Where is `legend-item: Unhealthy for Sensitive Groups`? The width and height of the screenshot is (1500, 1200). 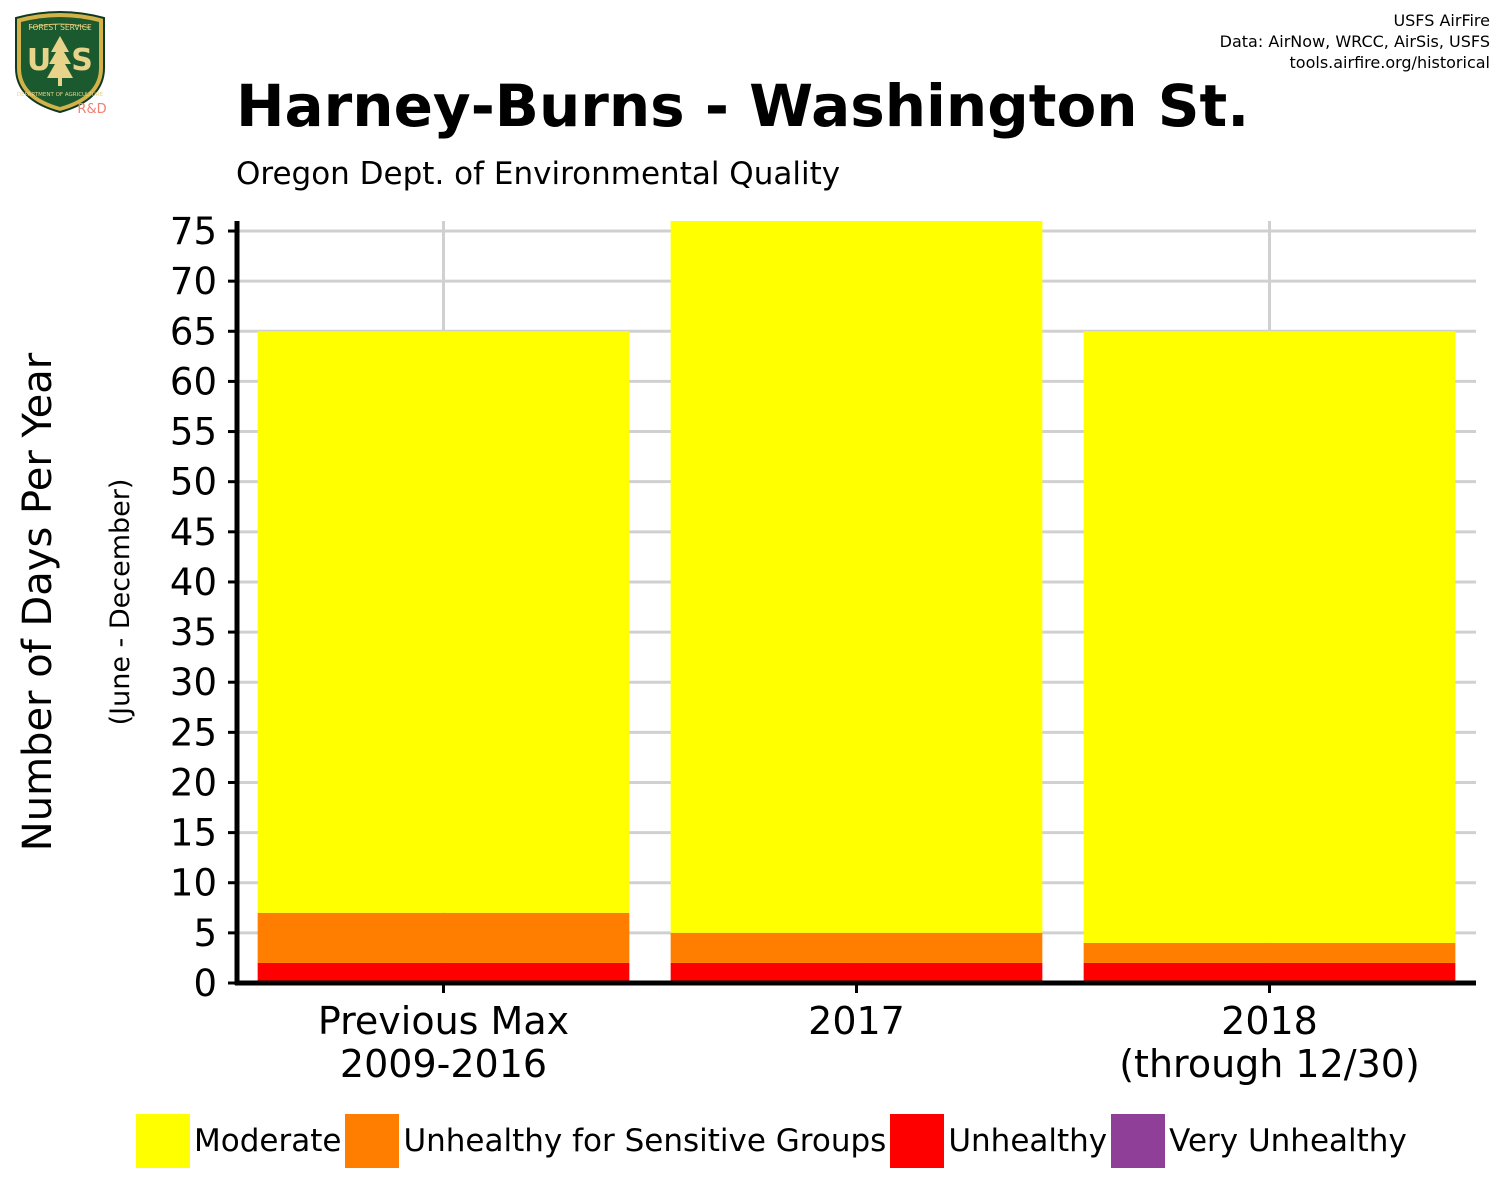
legend-item: Unhealthy for Sensitive Groups is located at coordinates (615, 1141).